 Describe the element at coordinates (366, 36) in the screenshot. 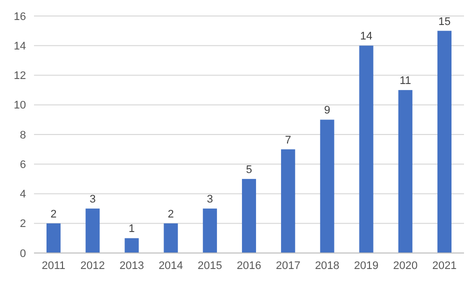

I see `data-label: 14` at that location.